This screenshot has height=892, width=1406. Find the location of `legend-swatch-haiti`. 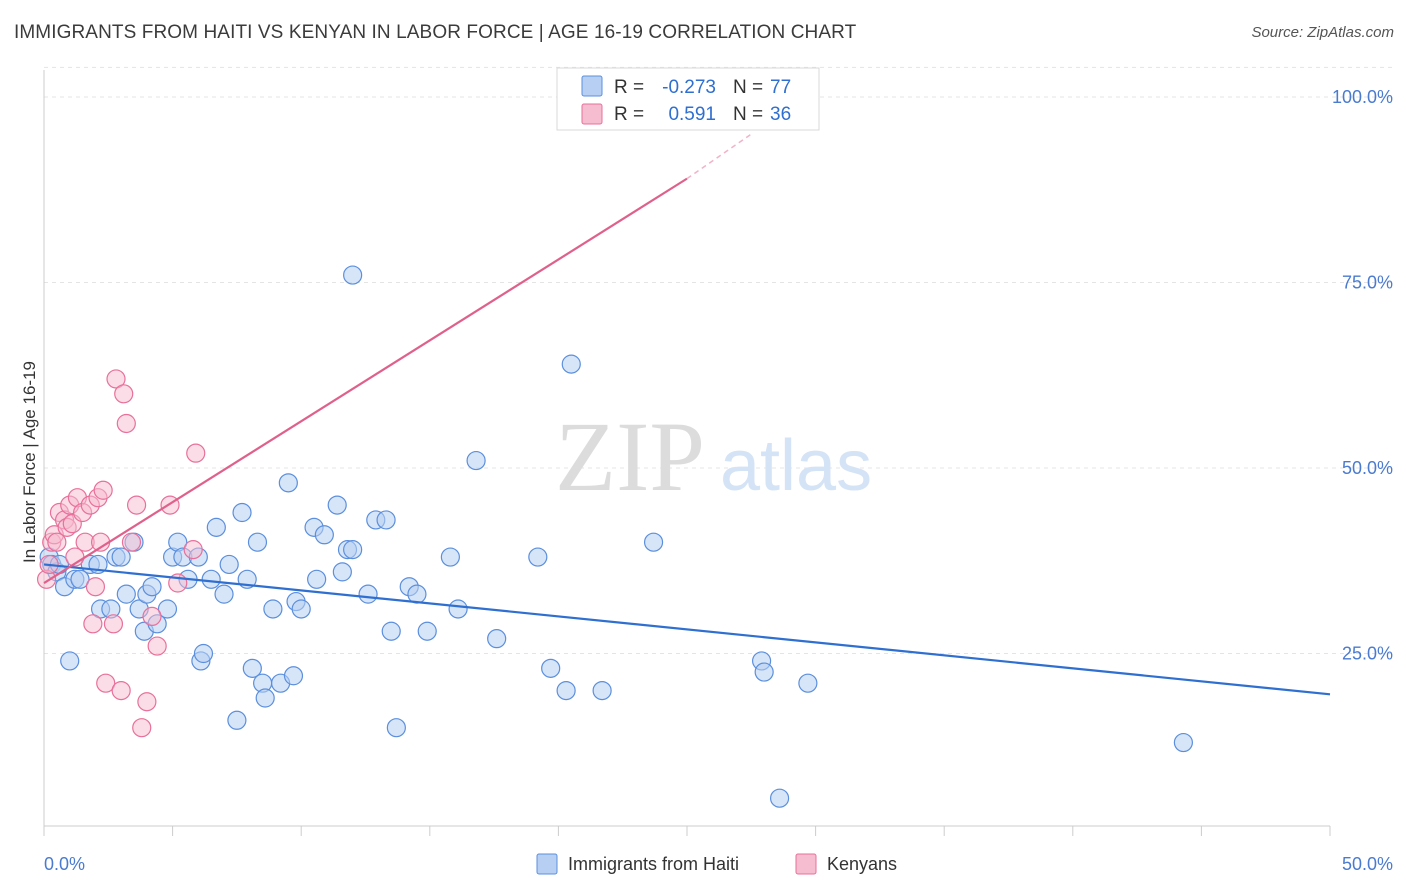

legend-swatch-haiti is located at coordinates (592, 86).